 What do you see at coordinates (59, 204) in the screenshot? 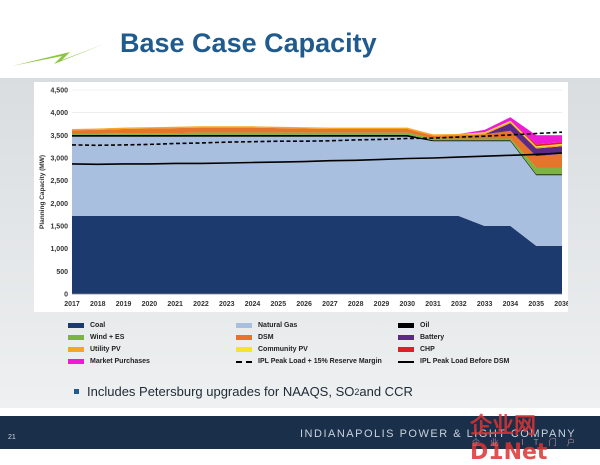
I see `y-tick-label: 2,000` at bounding box center [59, 204].